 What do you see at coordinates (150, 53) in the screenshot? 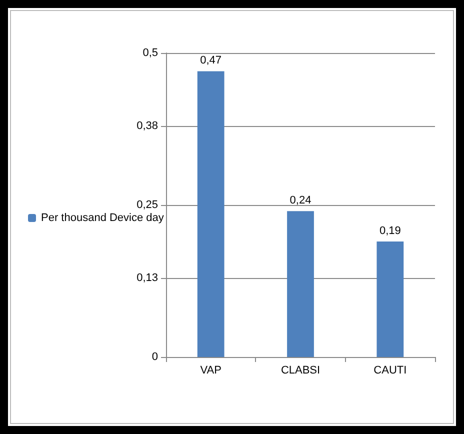
I see `y-tick-label: 0,5` at bounding box center [150, 53].